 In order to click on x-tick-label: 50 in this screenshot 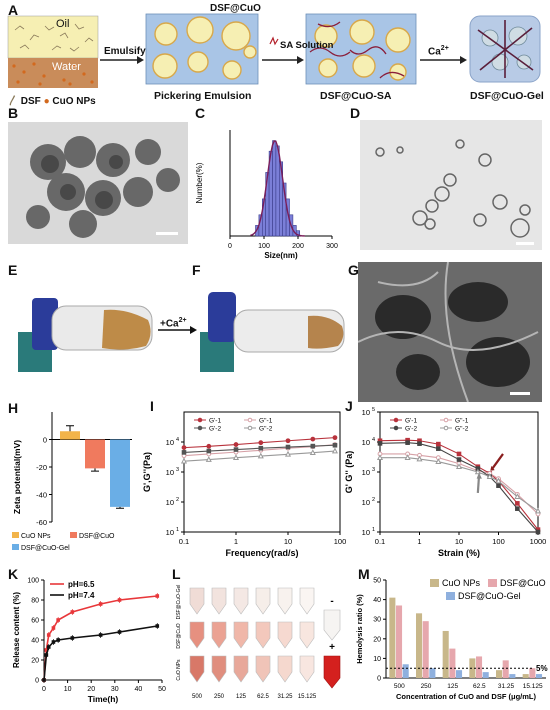, I will do `click(162, 689)`.